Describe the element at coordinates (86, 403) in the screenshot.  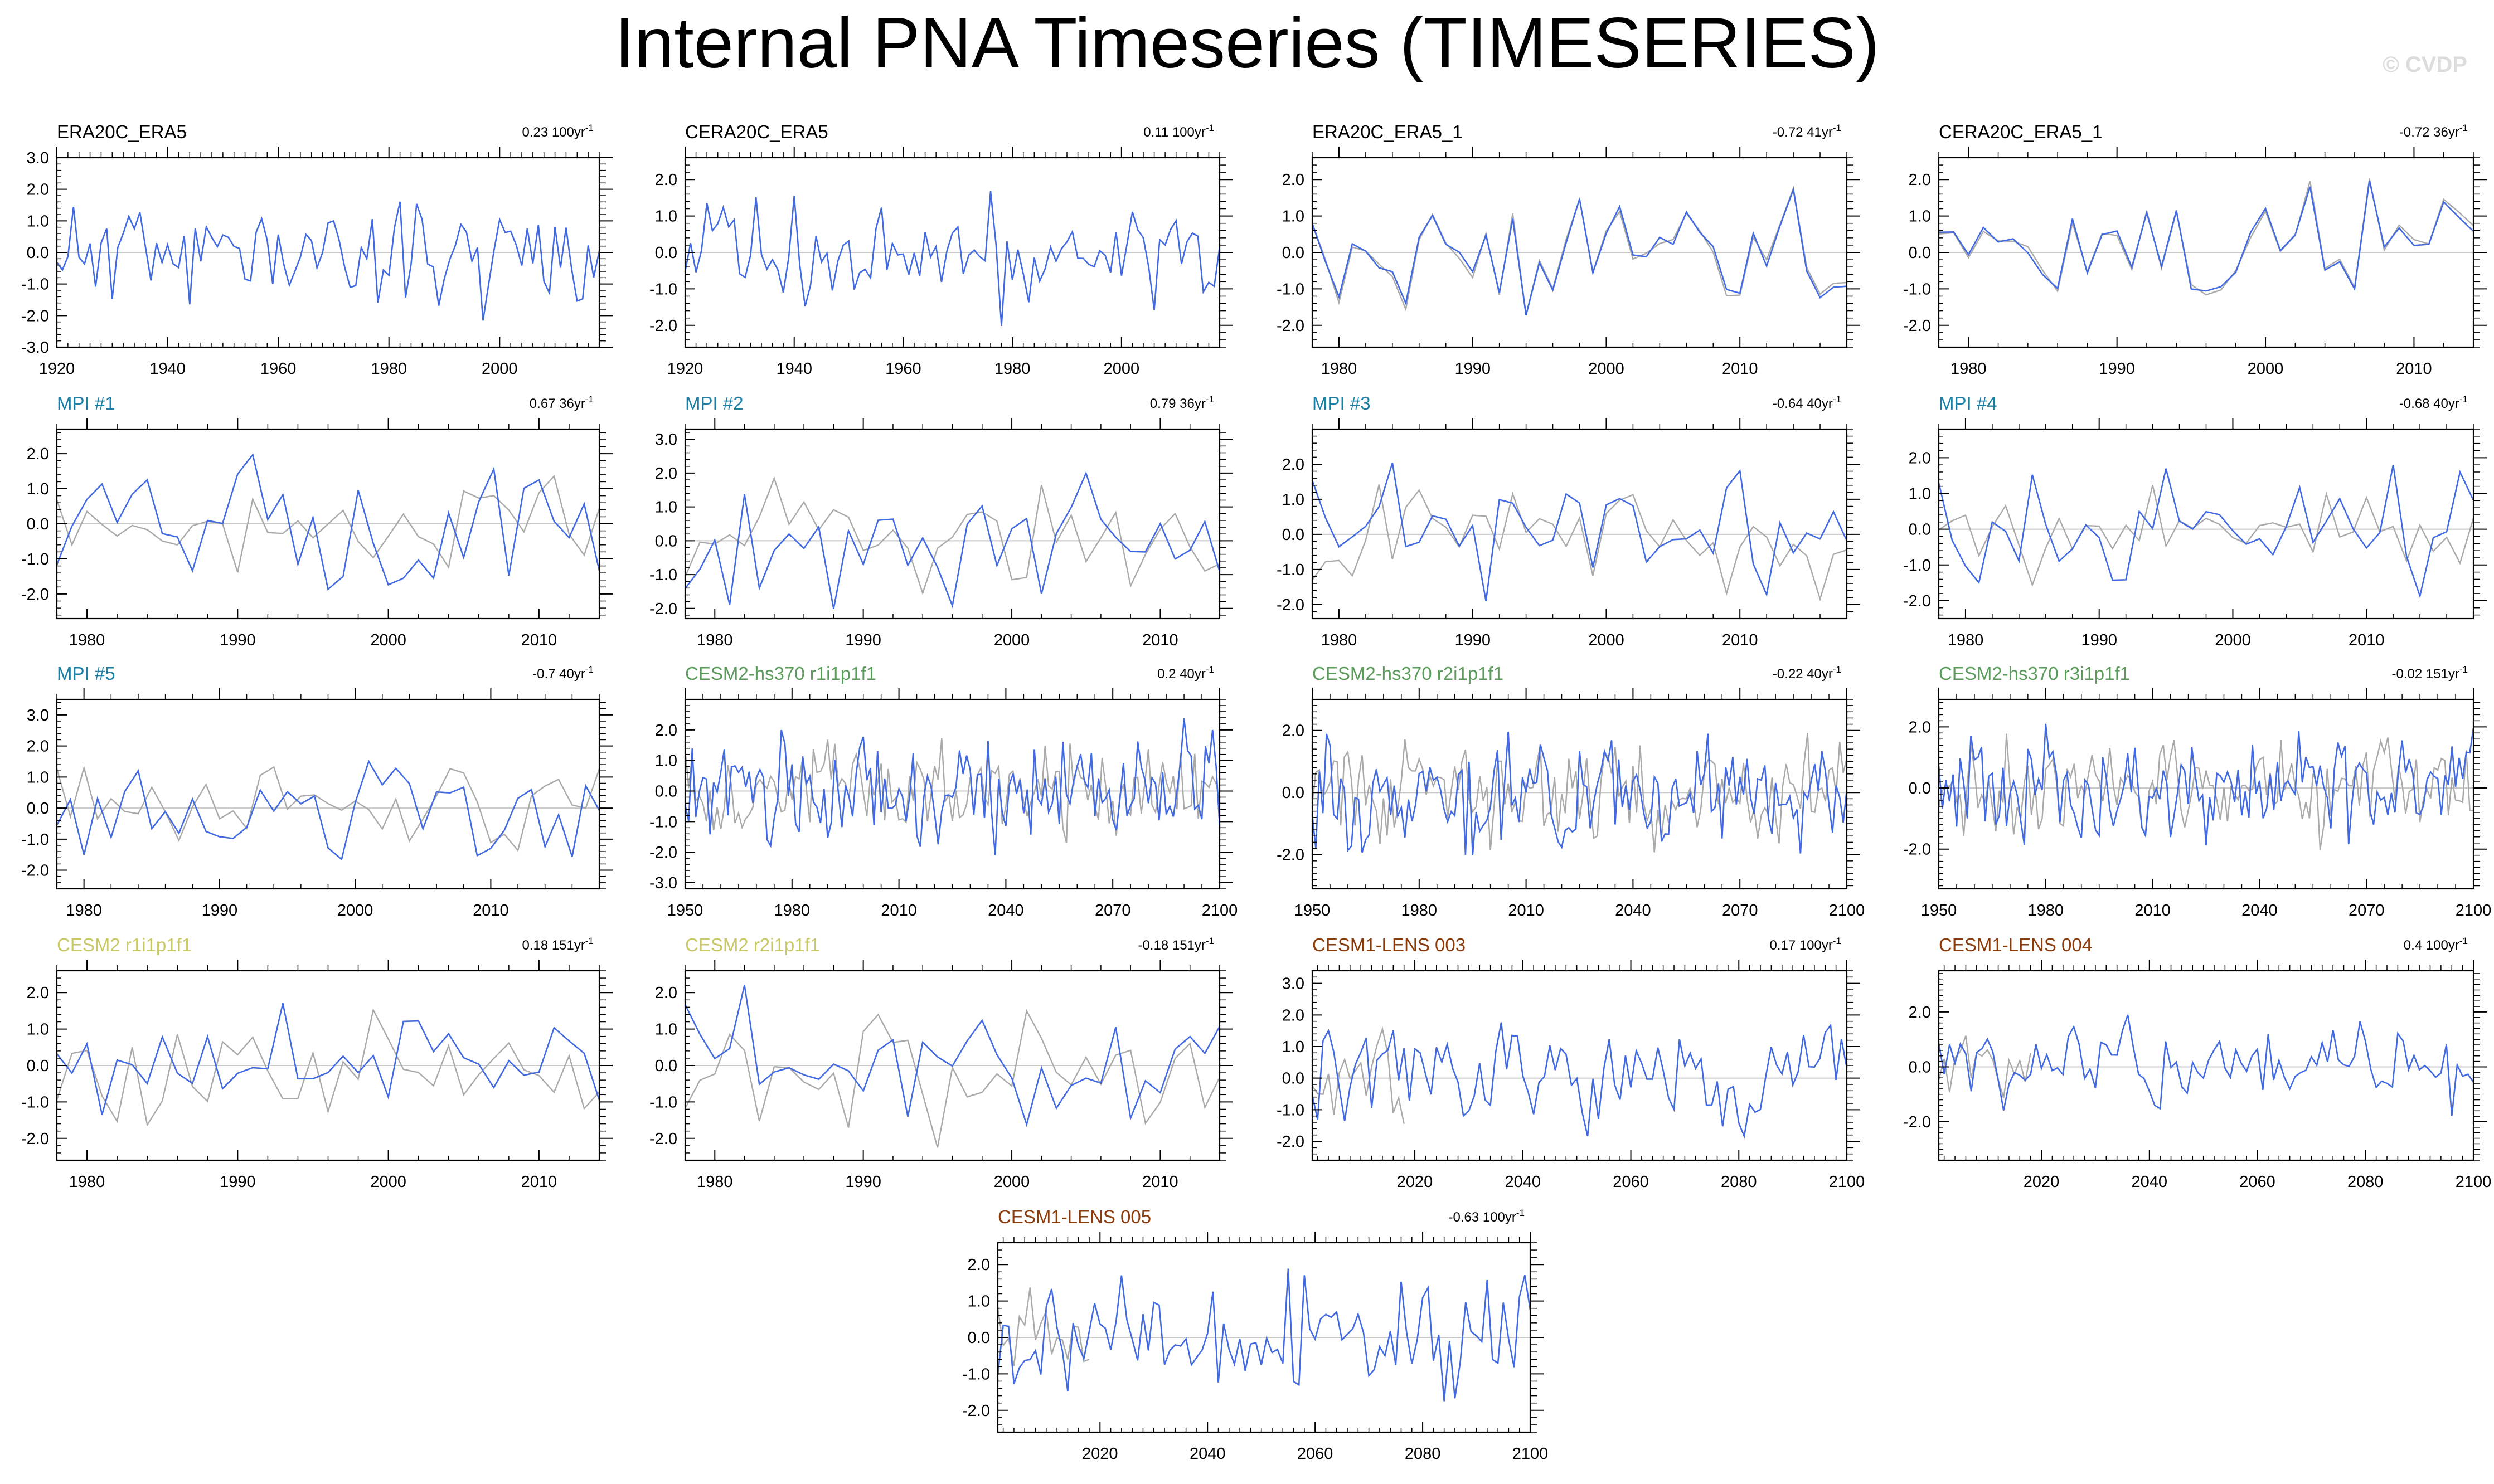
I see `panel-title: MPI #1` at that location.